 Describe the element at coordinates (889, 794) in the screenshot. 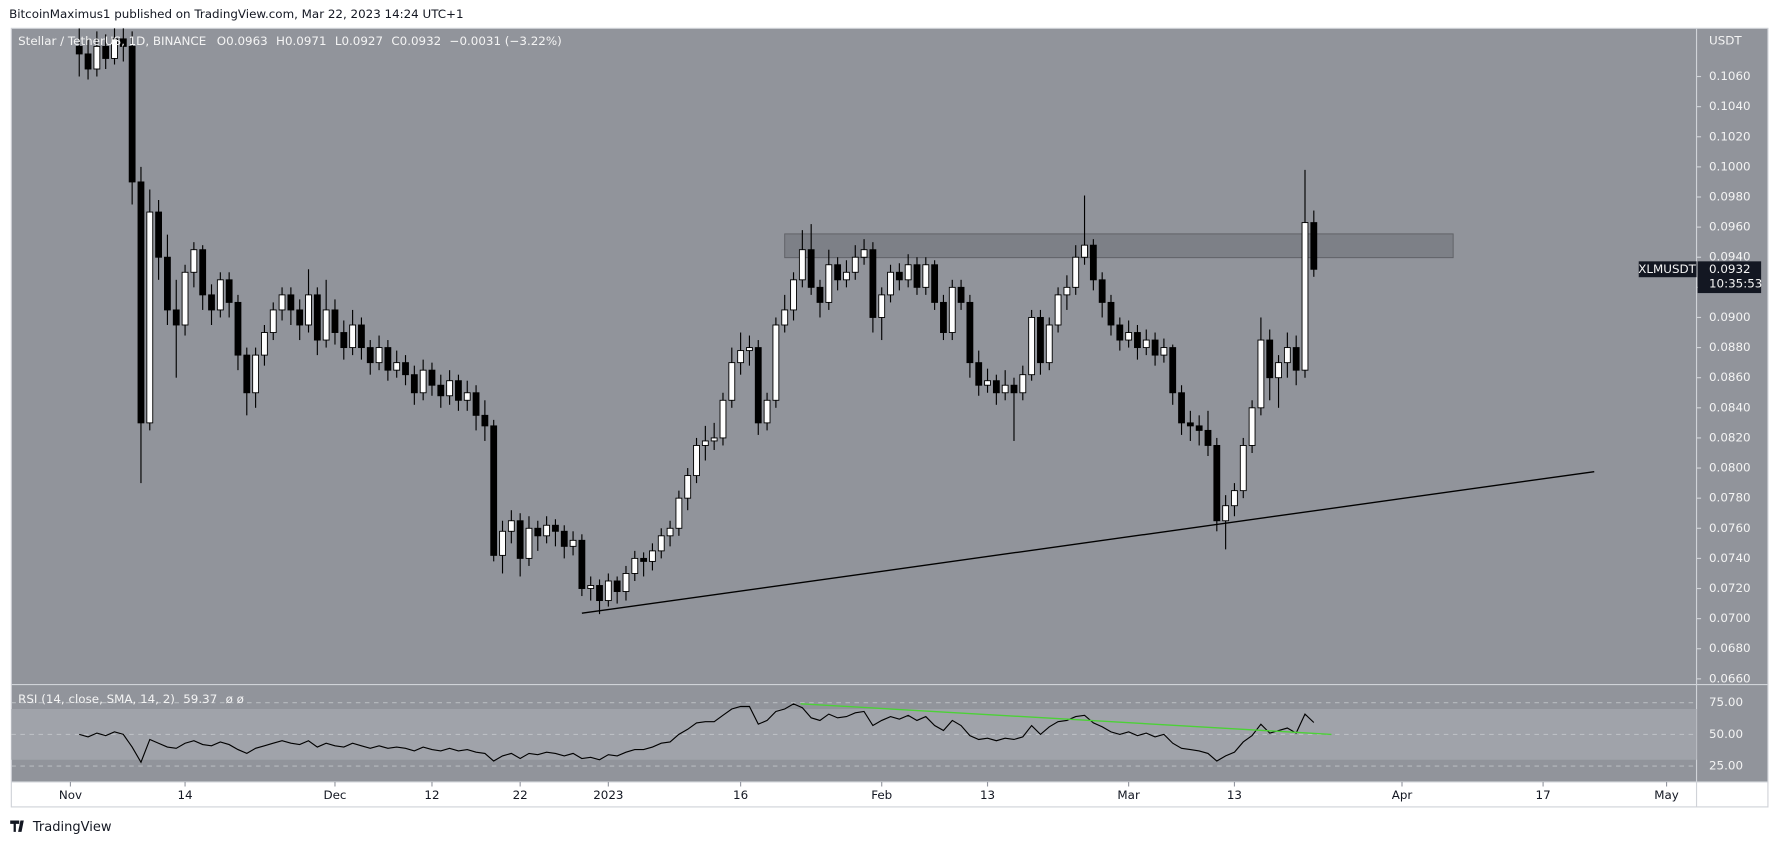

I see `time-axis-bg` at that location.